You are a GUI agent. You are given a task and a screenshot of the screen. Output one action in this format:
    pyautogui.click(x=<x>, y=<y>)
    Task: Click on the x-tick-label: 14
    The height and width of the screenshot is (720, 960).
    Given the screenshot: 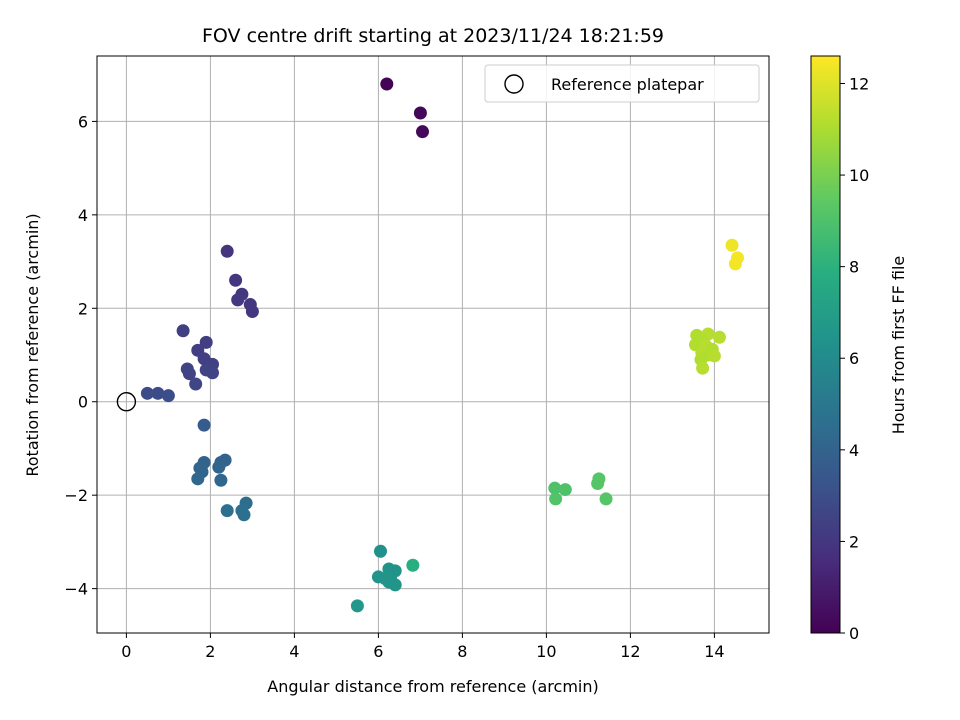 What is the action you would take?
    pyautogui.click(x=714, y=651)
    